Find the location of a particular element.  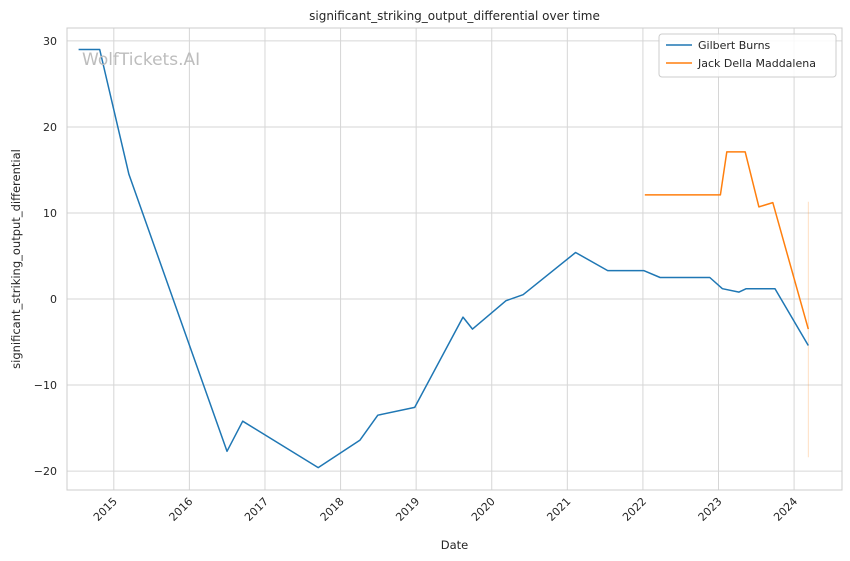

y-tick-label-5: −20 is located at coordinates (45, 471).